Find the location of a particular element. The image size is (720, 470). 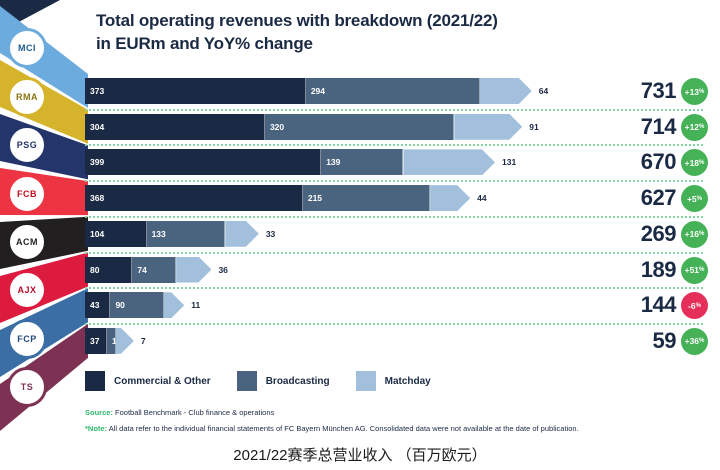

revenue-row-fc-bayern-m-nchen: 368 215 44 627 +5% is located at coordinates (402, 199).